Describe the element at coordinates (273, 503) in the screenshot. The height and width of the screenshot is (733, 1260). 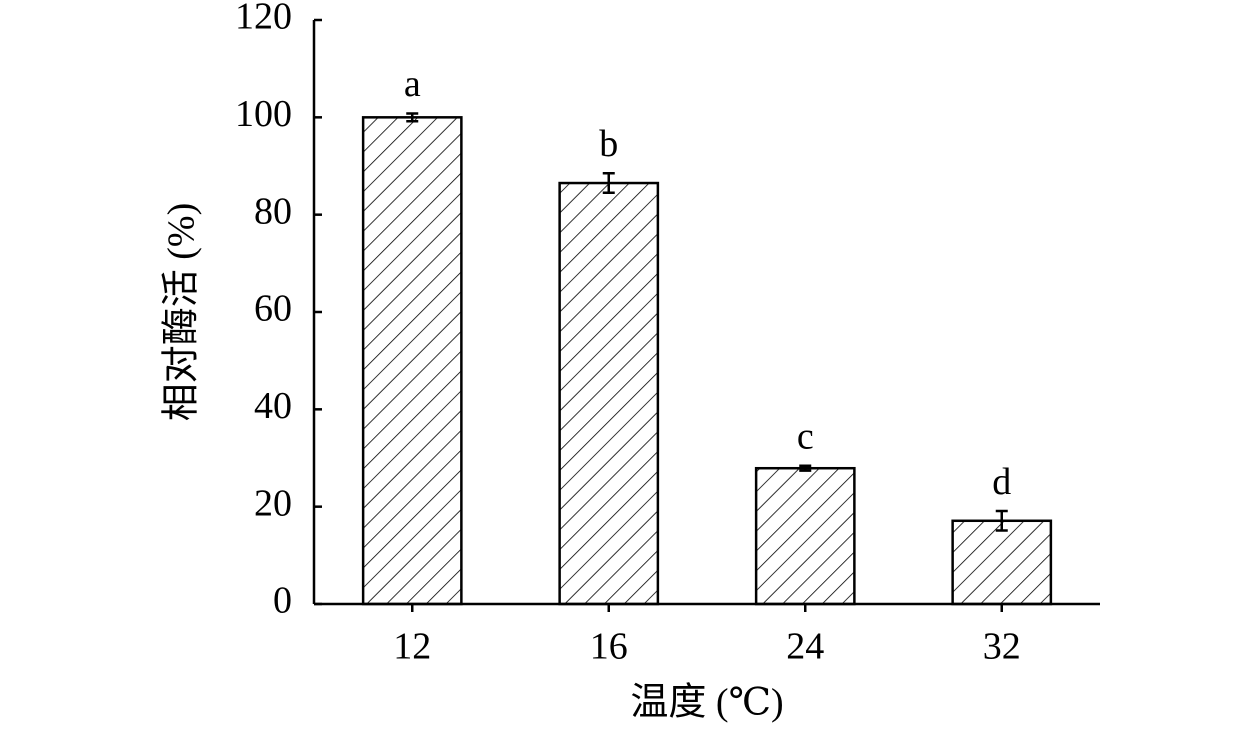
I see `y-tick-label: 20` at that location.